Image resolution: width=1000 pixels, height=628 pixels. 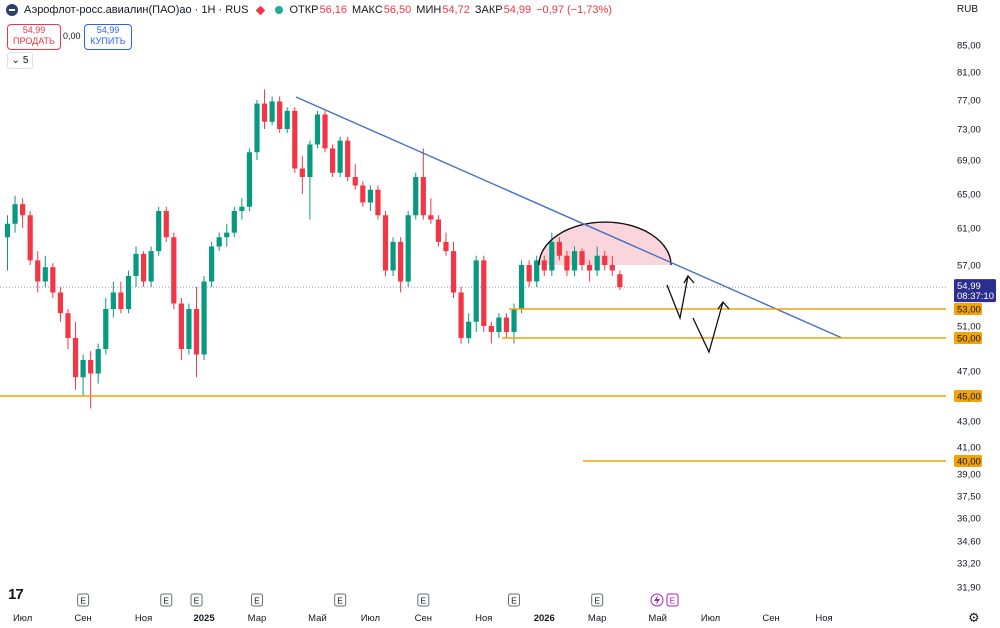 I want to click on buy-label: КУПИТЬ, so click(x=108, y=41).